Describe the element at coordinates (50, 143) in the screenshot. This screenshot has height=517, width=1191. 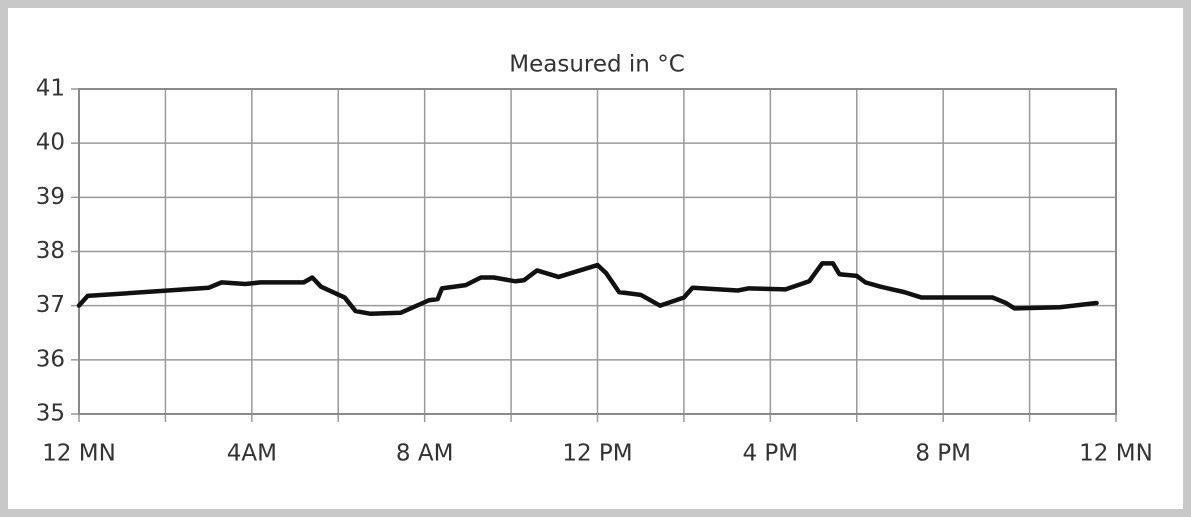
I see `y-tick-label: 40` at that location.